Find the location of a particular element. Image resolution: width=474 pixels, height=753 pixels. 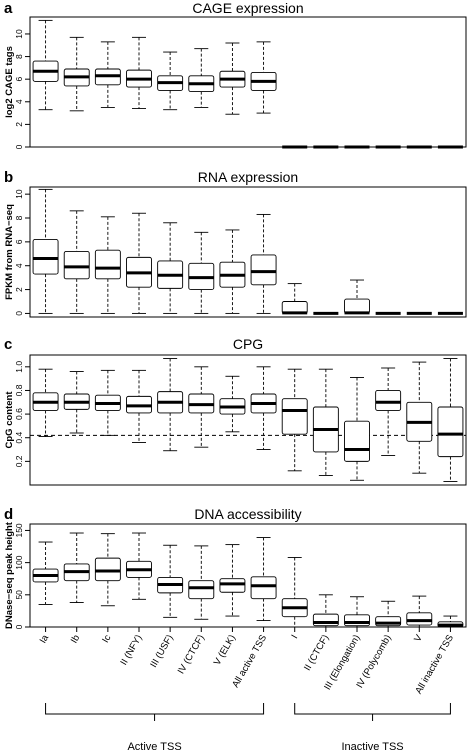

category-label: II (CTCF) is located at coordinates (316, 653).